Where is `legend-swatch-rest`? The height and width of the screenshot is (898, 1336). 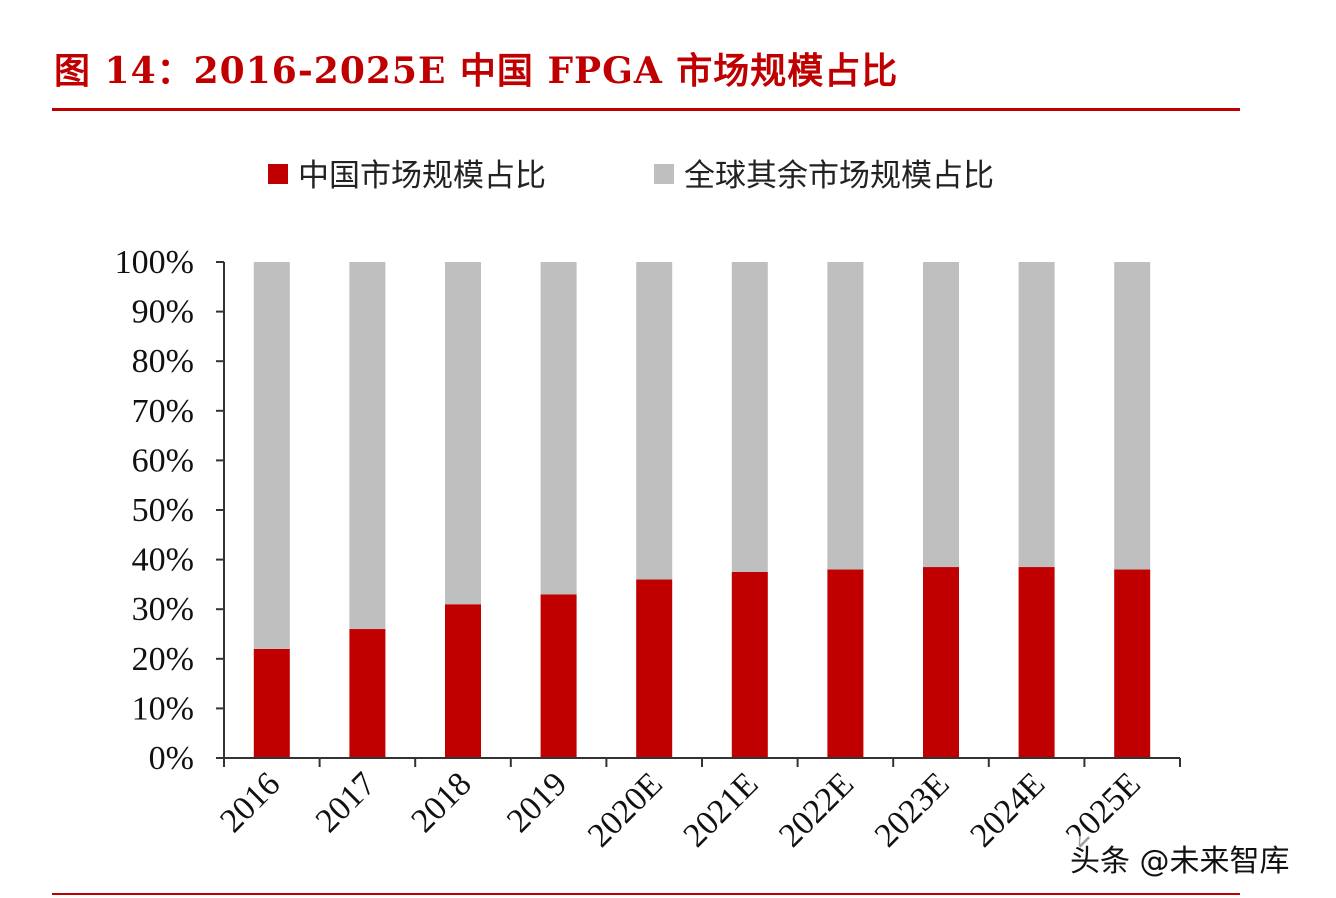 legend-swatch-rest is located at coordinates (664, 174).